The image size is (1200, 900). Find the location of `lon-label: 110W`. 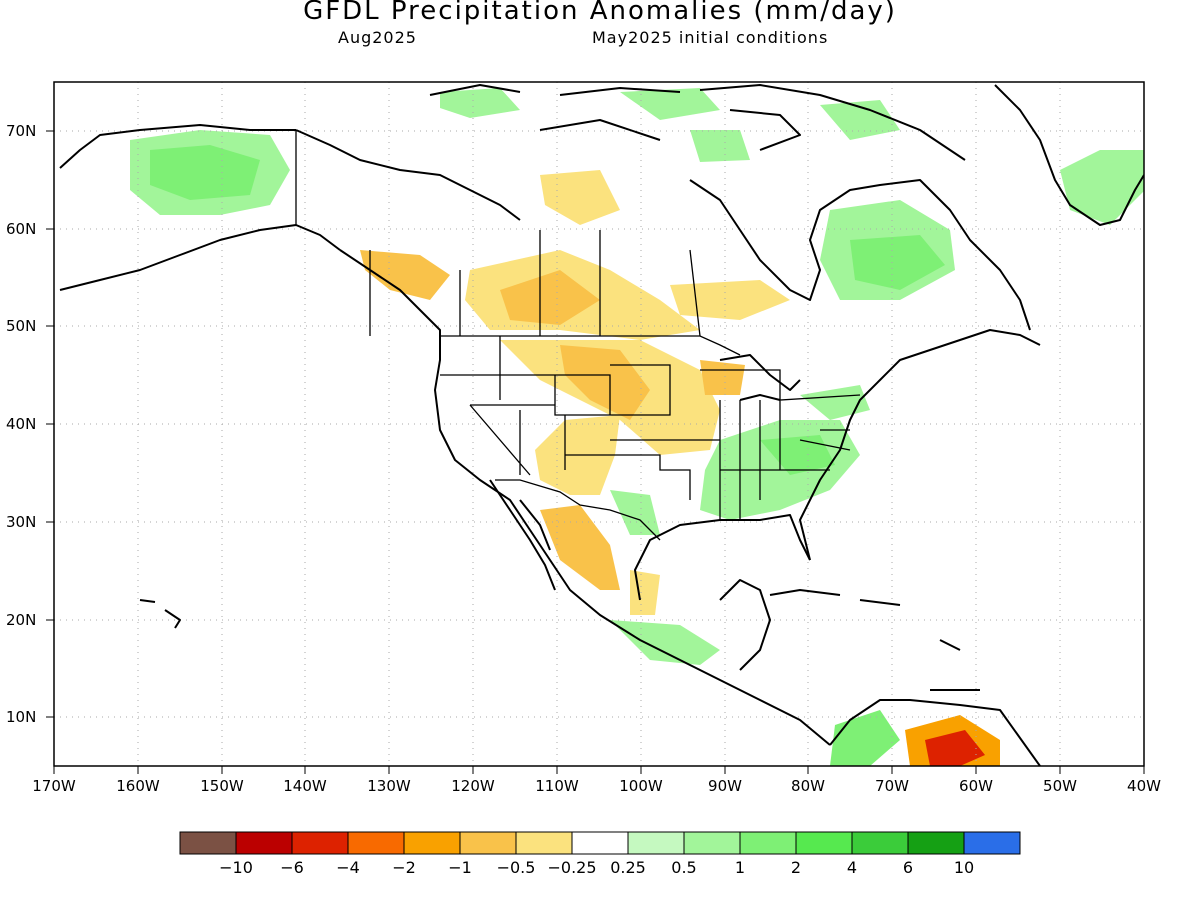

lon-label: 110W is located at coordinates (557, 786).